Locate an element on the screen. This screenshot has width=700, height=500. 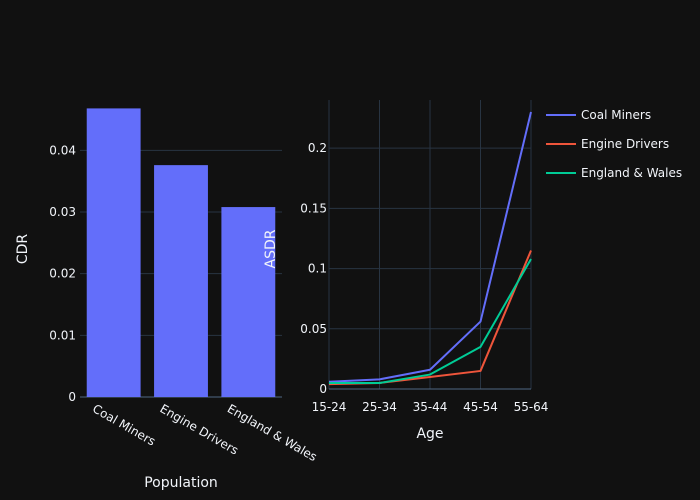
line-chart-x-ticks: 15-24 25-34 35-44 45-54 55-64 is located at coordinates (430, 407).